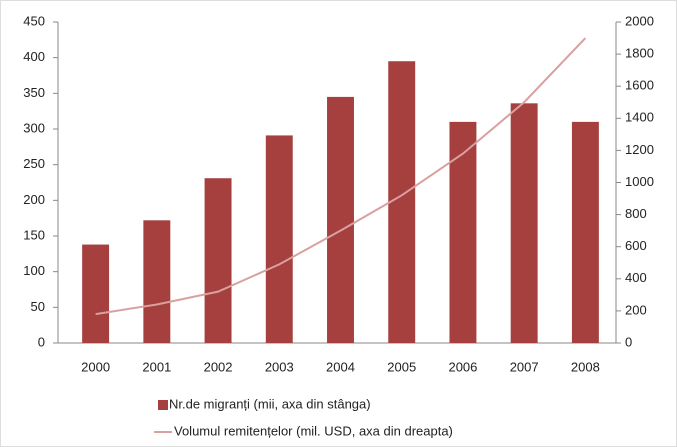 The image size is (677, 447). What do you see at coordinates (34, 20) in the screenshot?
I see `y-tick-label: 450` at bounding box center [34, 20].